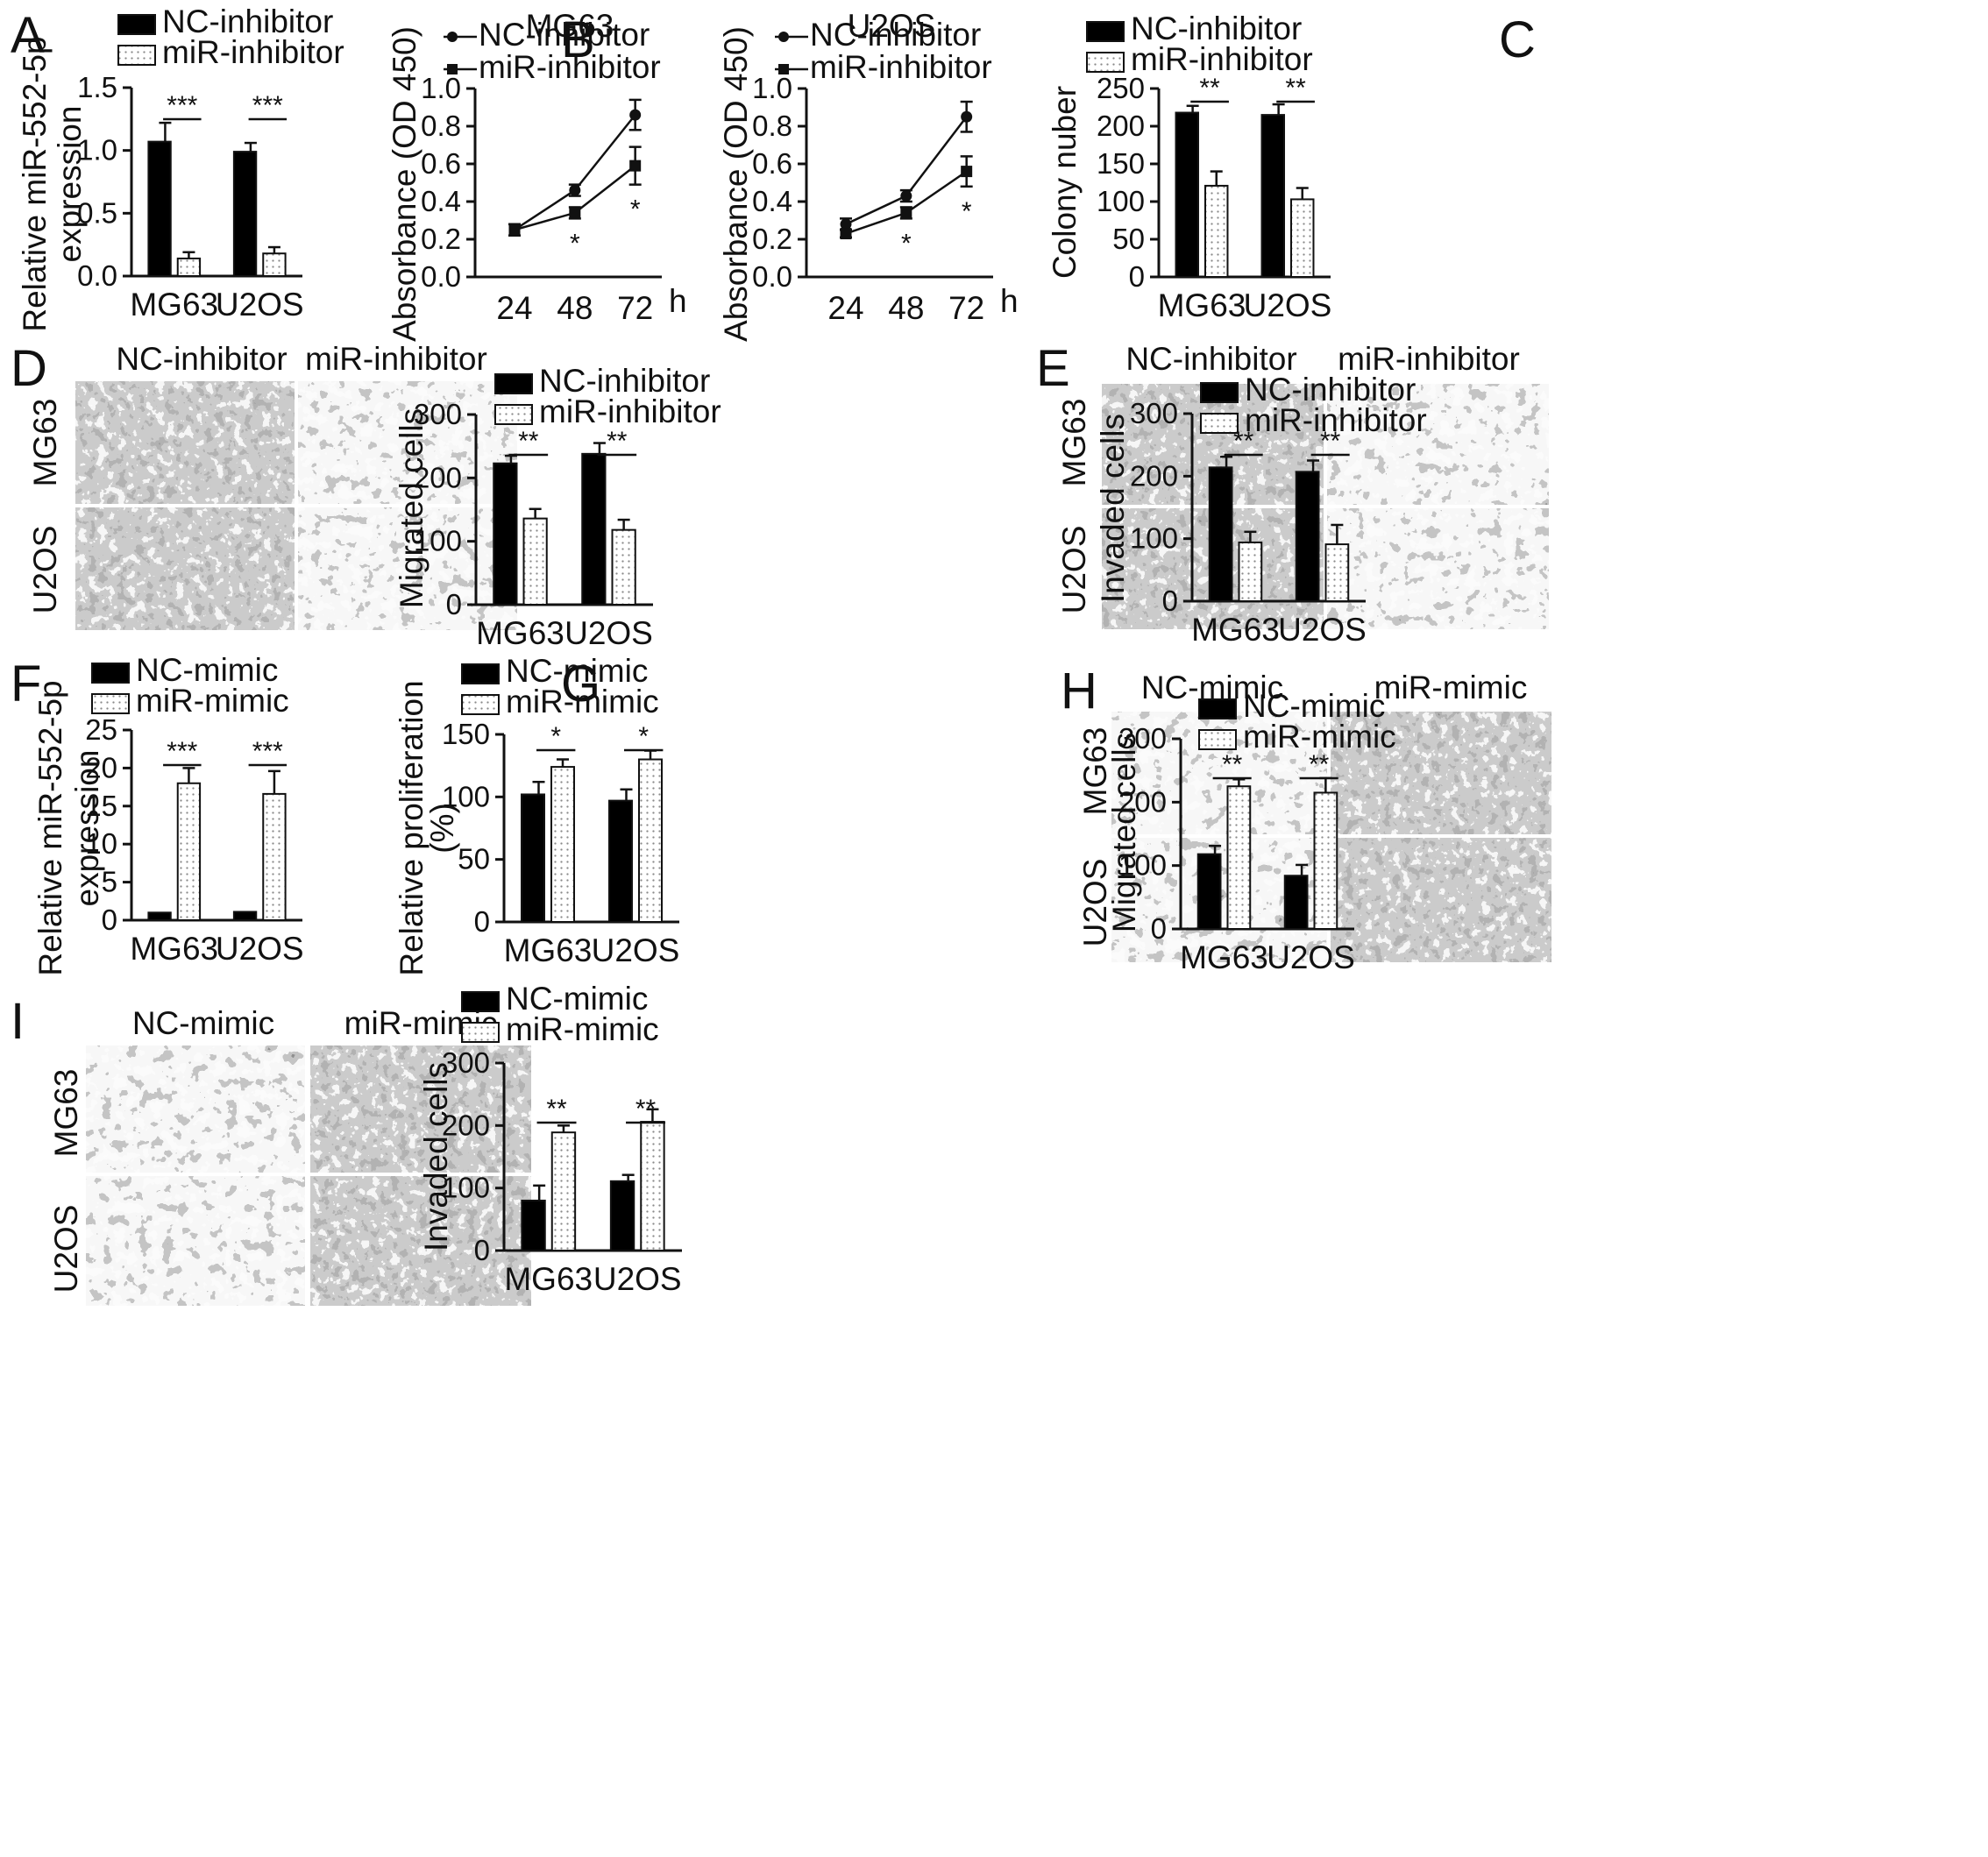 This screenshot has height=1857, width=1988. I want to click on x-tick-label: MG63, so click(1202, 305).